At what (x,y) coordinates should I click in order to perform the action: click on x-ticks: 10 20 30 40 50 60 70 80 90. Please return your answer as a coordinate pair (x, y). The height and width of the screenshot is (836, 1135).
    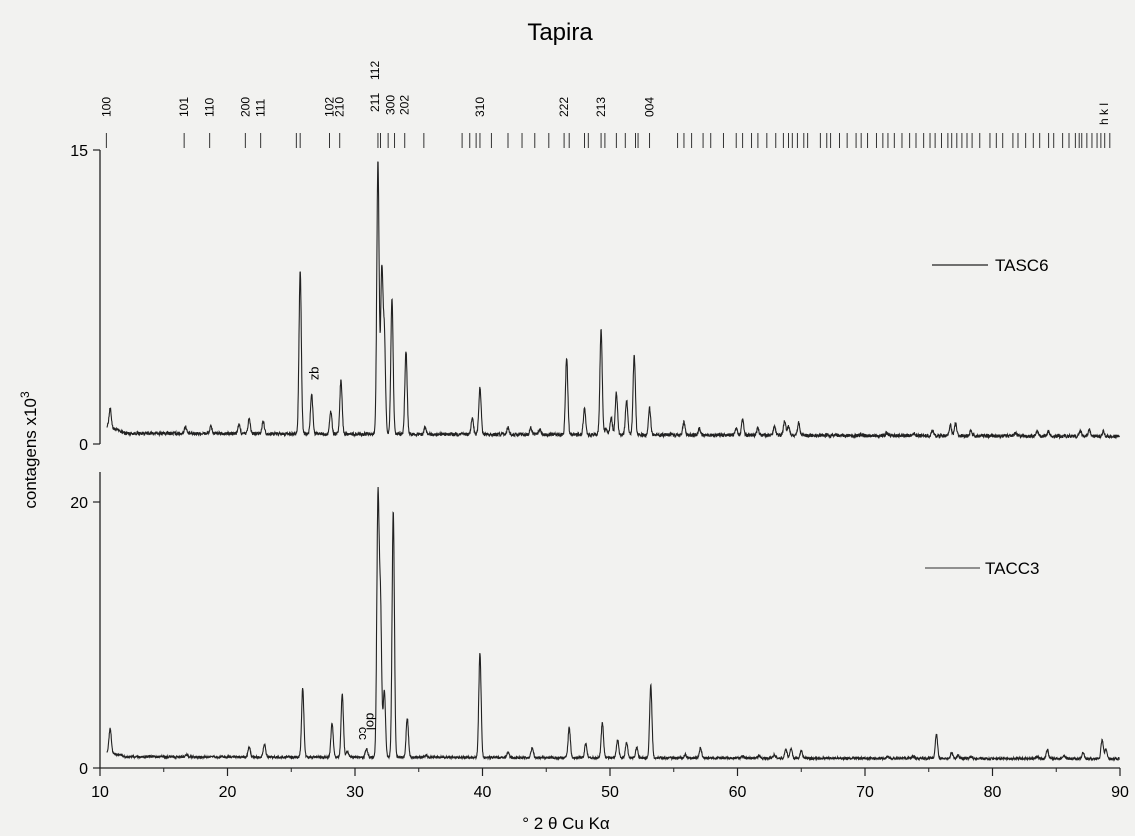
    Looking at the image, I should click on (610, 784).